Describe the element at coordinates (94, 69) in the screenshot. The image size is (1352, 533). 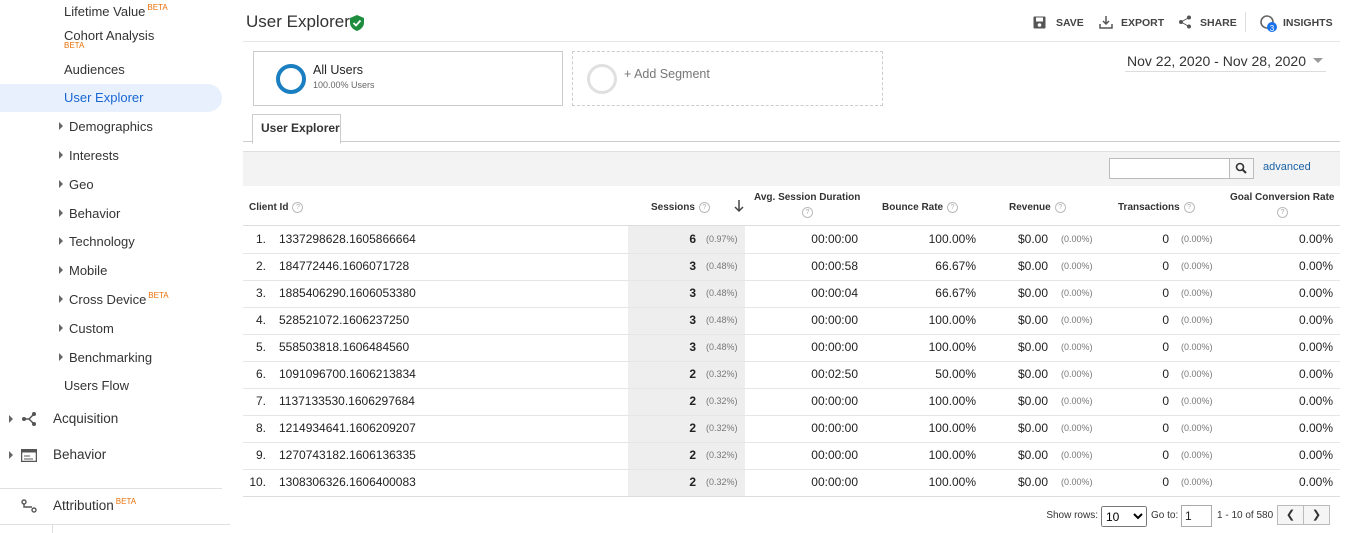
I see `sidebar-item: Audiences` at that location.